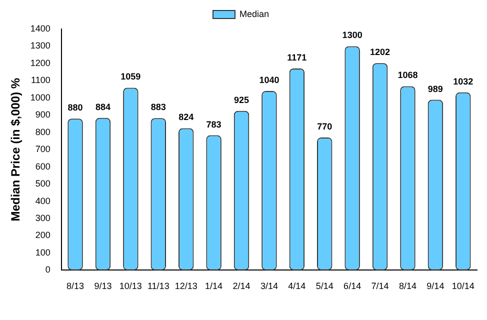 Image resolution: width=487 pixels, height=320 pixels. Describe the element at coordinates (75, 107) in the screenshot. I see `data-label: 880` at that location.